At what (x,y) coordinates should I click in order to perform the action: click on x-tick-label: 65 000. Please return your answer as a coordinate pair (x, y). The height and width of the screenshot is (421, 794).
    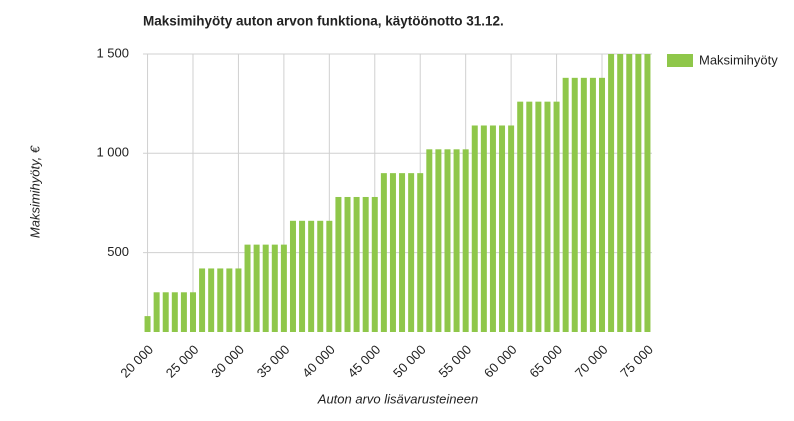
    Looking at the image, I should click on (545, 361).